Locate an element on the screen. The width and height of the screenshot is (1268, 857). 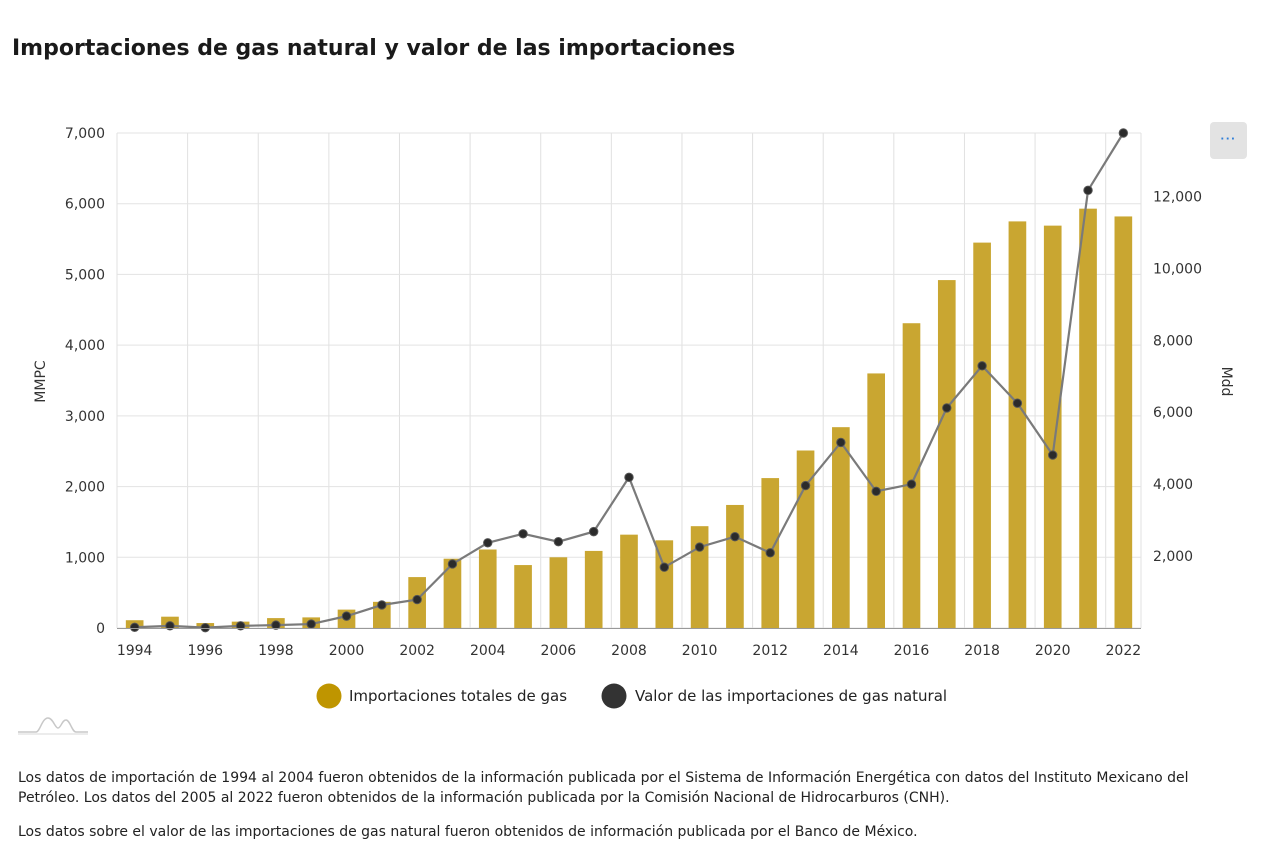
point-2020 is located at coordinates (1053, 455).